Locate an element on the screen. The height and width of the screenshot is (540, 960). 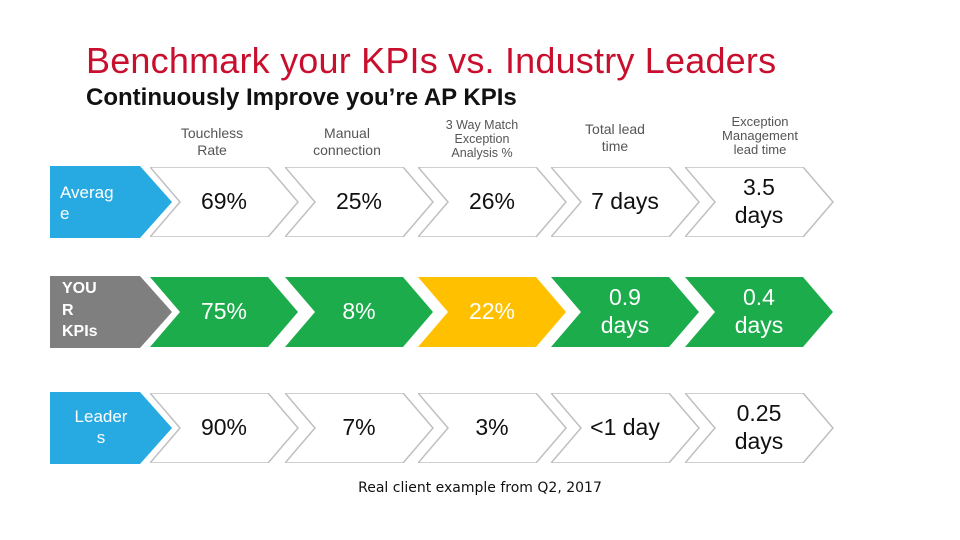
kpi-value: 3% is located at coordinates (492, 427).